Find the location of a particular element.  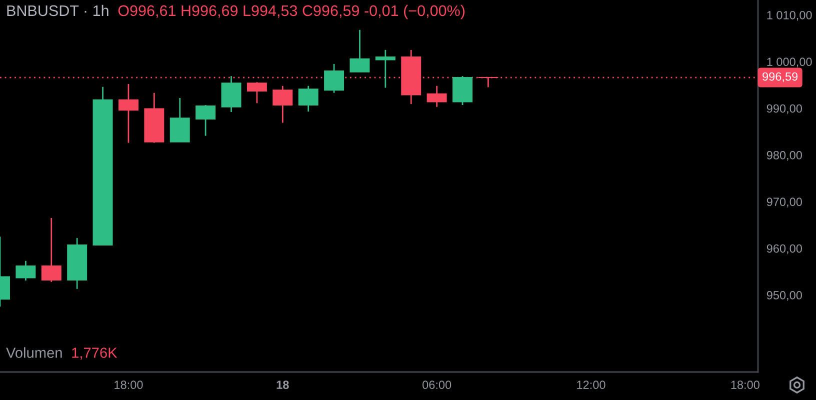

y-tick-label: 950,00 is located at coordinates (784, 296).